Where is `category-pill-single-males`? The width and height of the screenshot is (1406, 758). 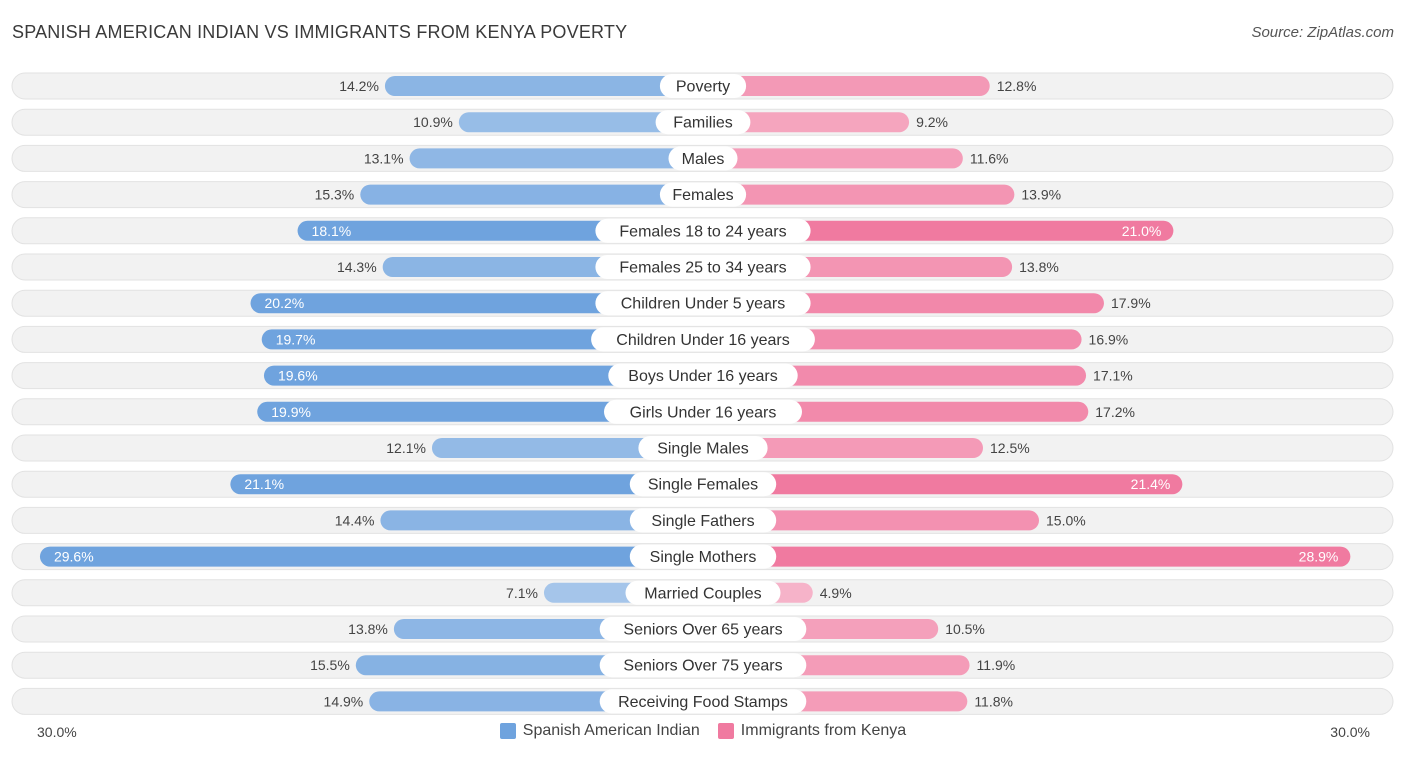 category-pill-single-males is located at coordinates (703, 448).